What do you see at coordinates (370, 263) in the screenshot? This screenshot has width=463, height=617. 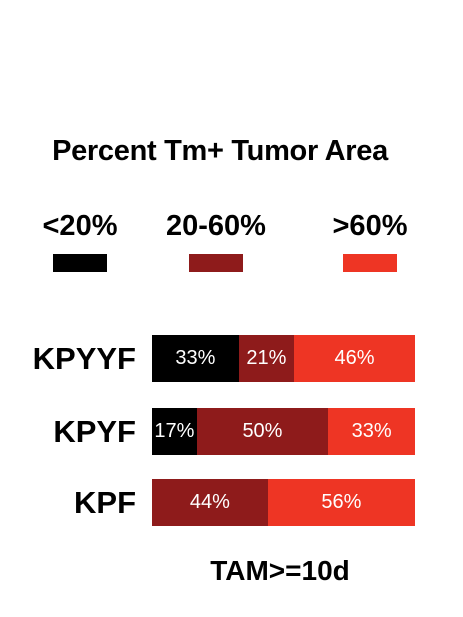 I see `legend-swatch-high` at bounding box center [370, 263].